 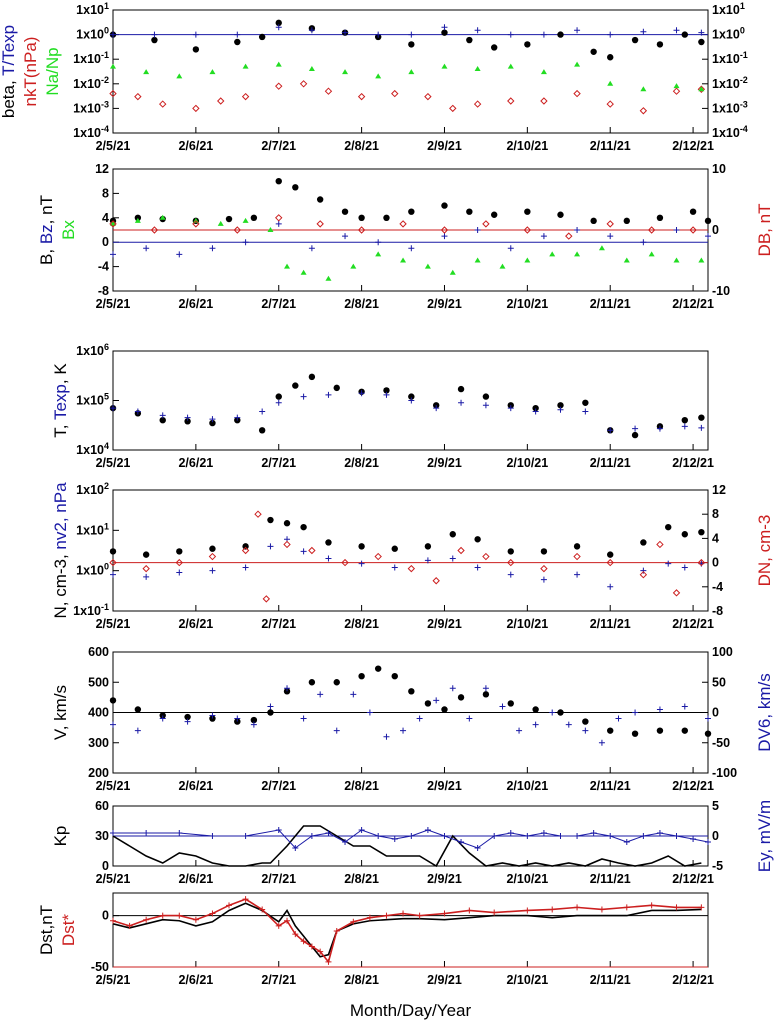 What do you see at coordinates (60, 712) in the screenshot?
I see `y-axis-label: V, km/s` at bounding box center [60, 712].